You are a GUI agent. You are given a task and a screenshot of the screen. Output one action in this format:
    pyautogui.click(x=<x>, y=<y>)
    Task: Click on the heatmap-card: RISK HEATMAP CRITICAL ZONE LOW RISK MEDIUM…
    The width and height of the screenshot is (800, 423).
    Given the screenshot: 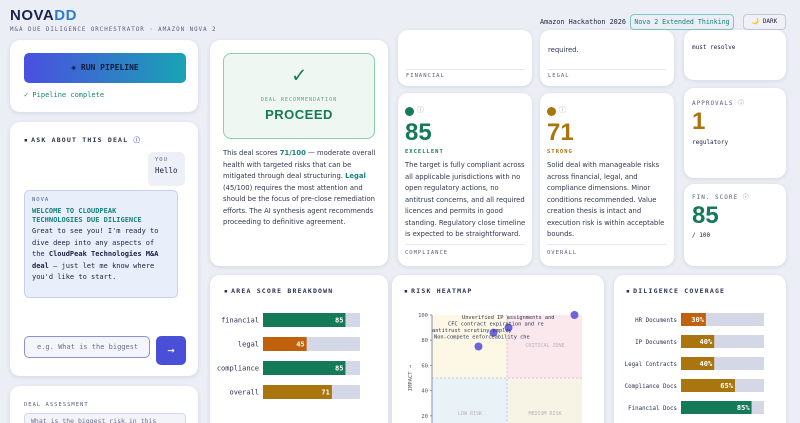 What is the action you would take?
    pyautogui.click(x=498, y=349)
    